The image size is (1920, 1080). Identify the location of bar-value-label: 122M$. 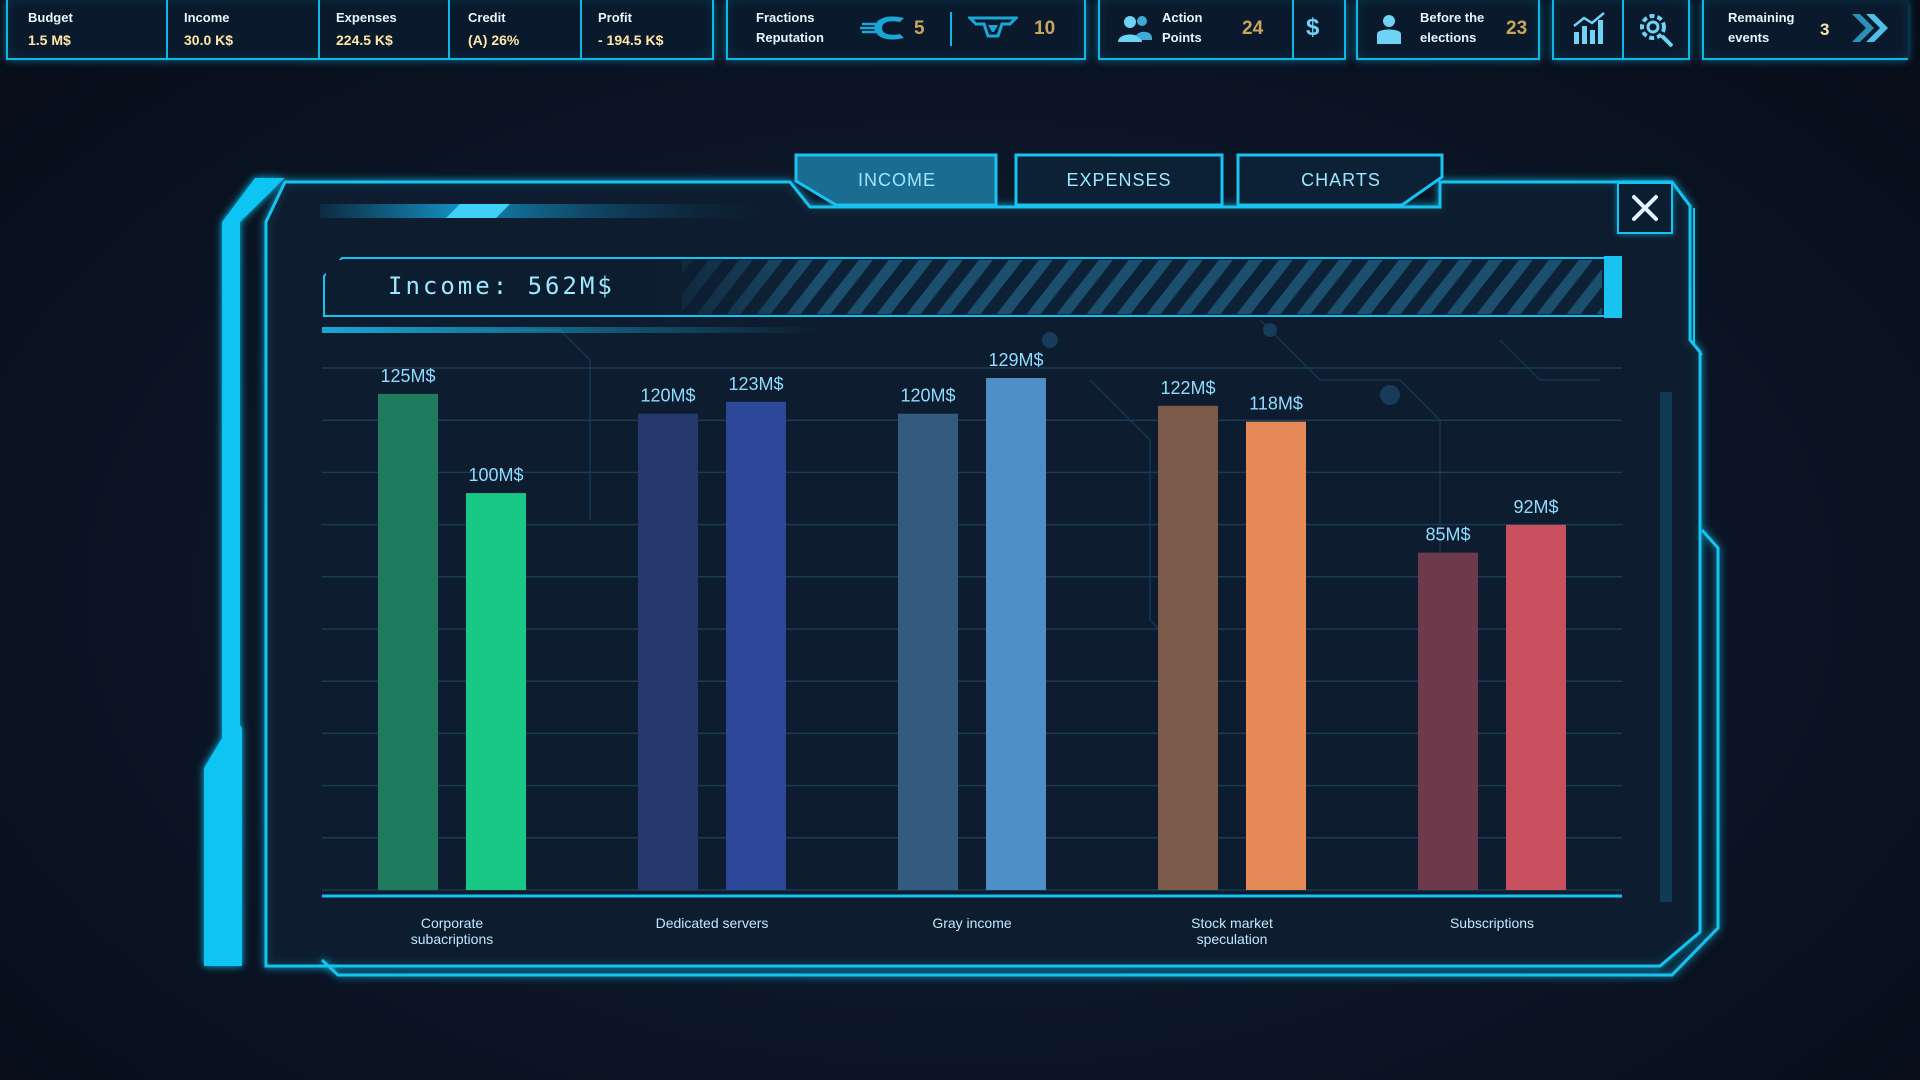
(1187, 388).